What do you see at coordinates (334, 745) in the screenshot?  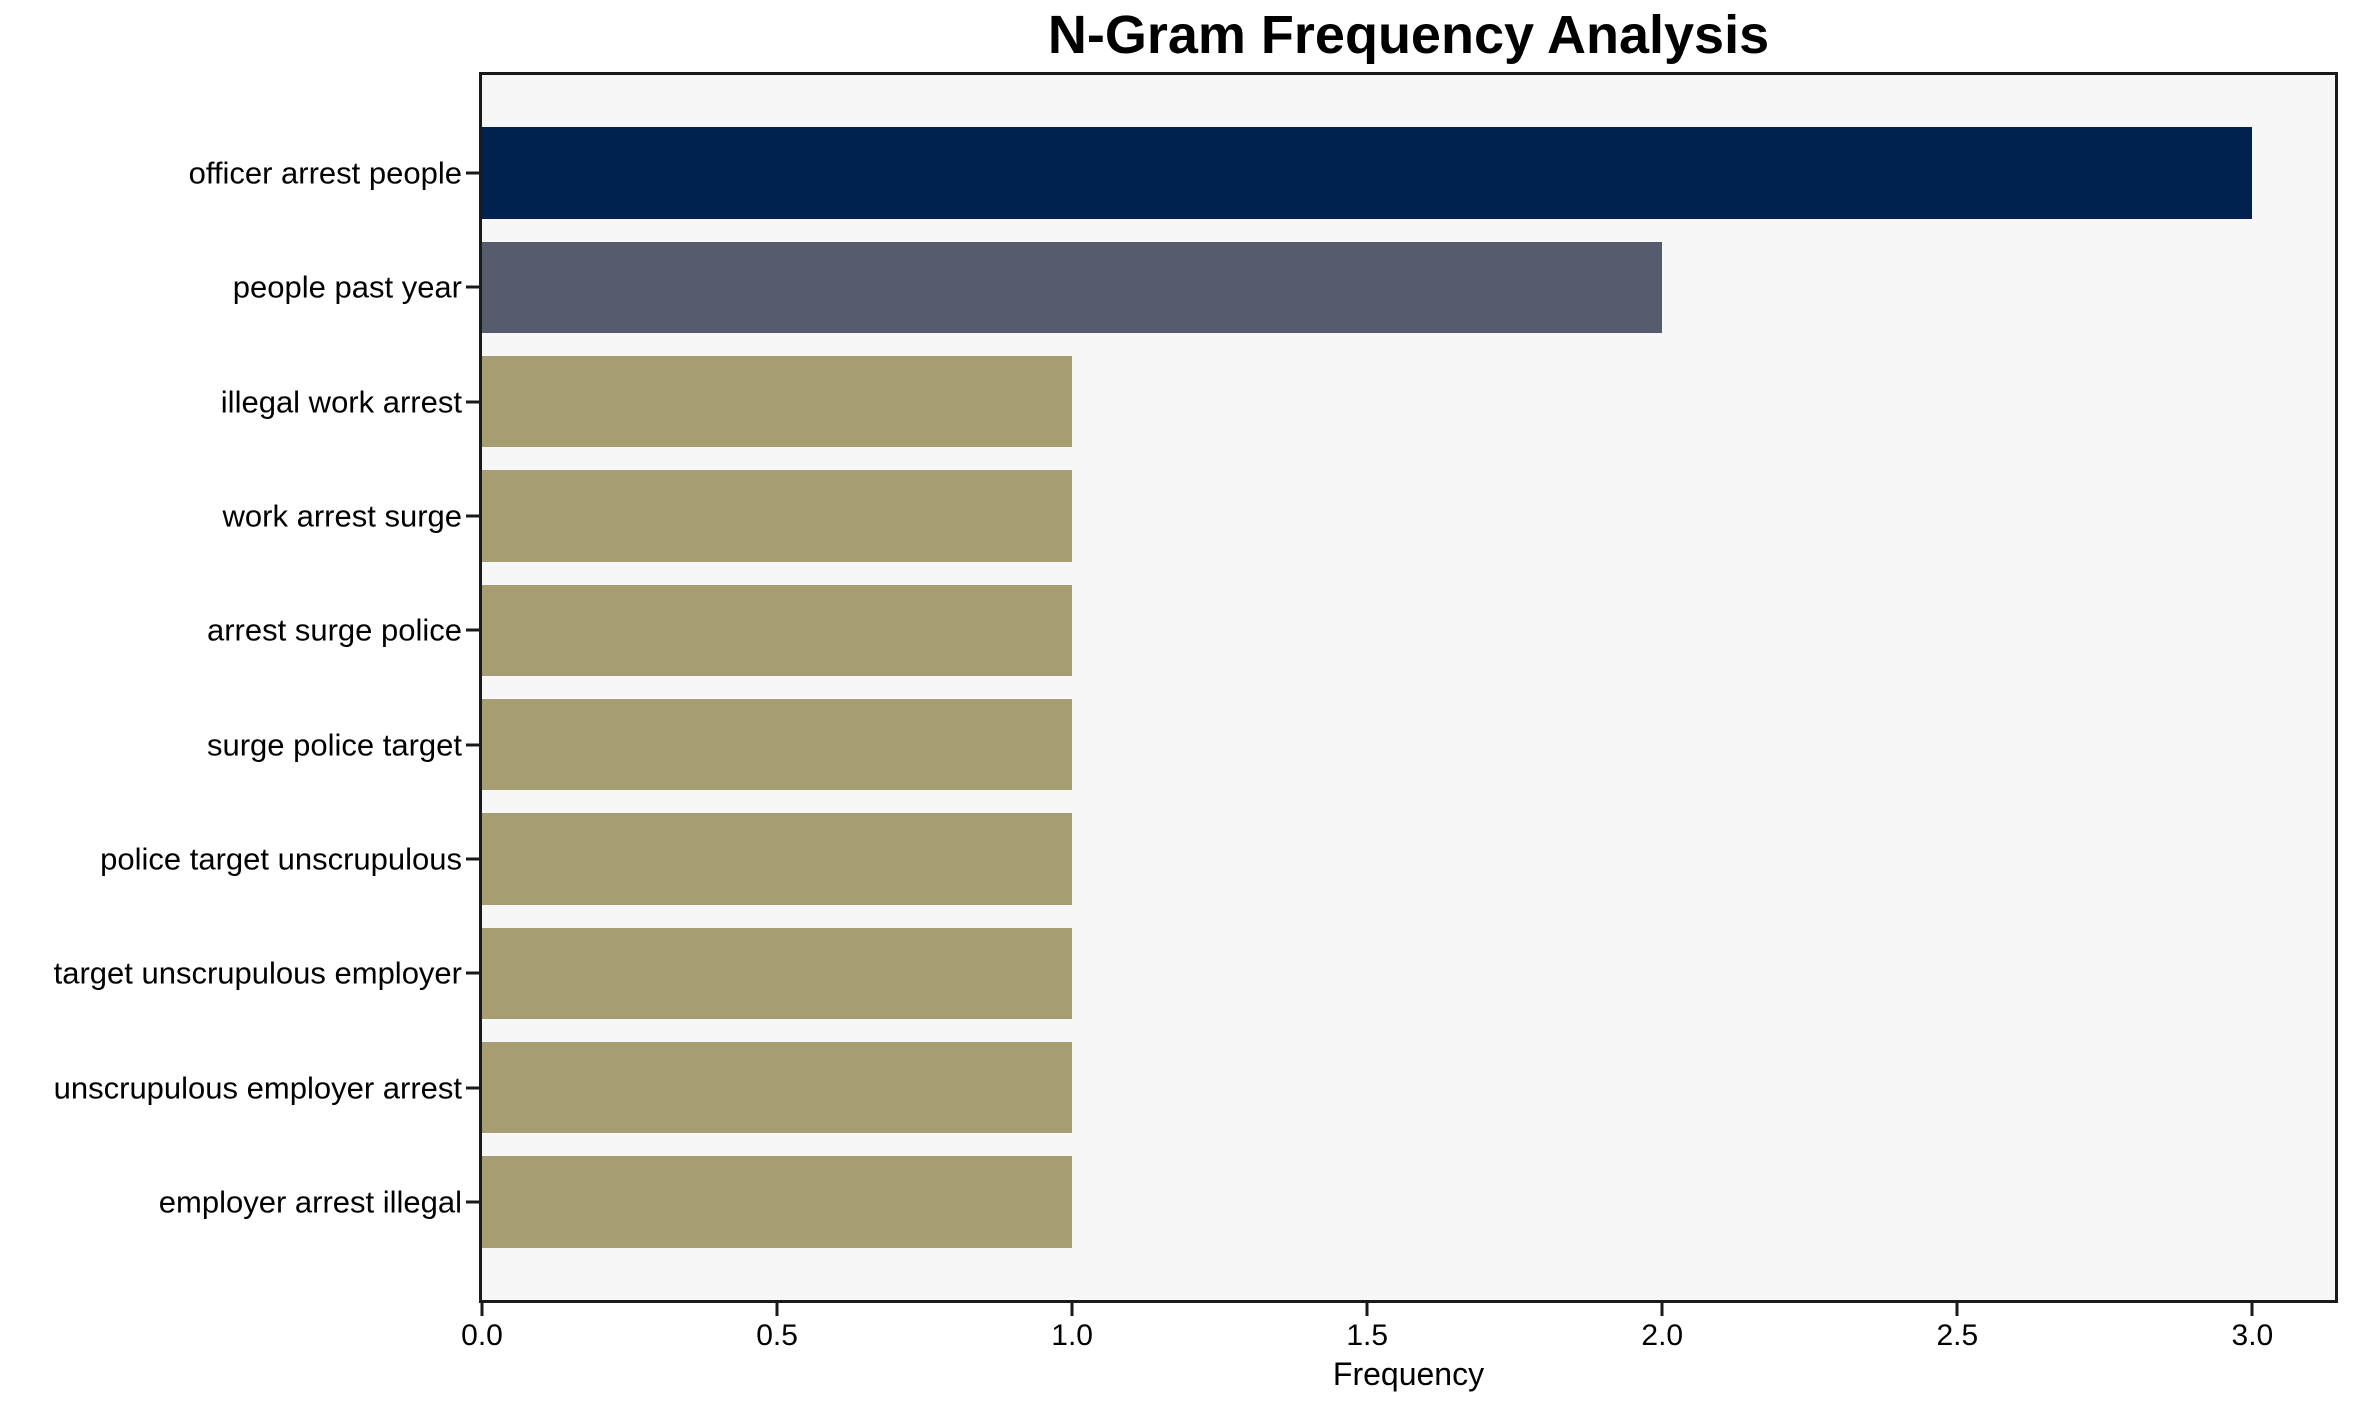 I see `y-tick-label: surge police target` at bounding box center [334, 745].